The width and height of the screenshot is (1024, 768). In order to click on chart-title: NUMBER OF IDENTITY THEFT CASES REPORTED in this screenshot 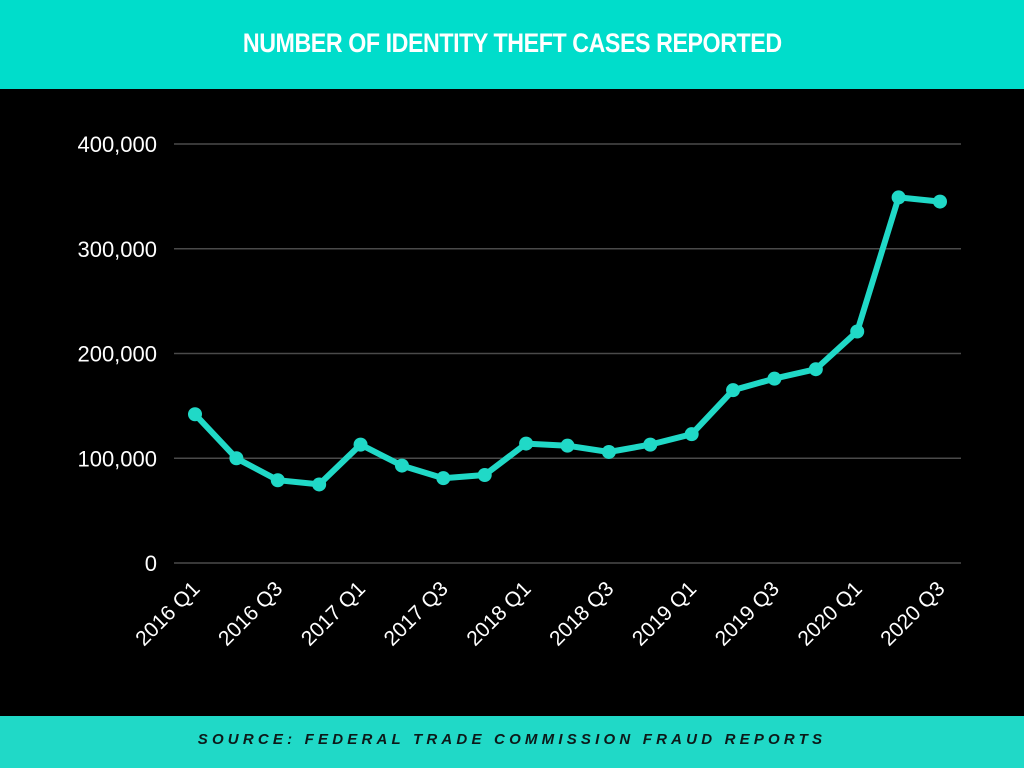, I will do `click(512, 43)`.